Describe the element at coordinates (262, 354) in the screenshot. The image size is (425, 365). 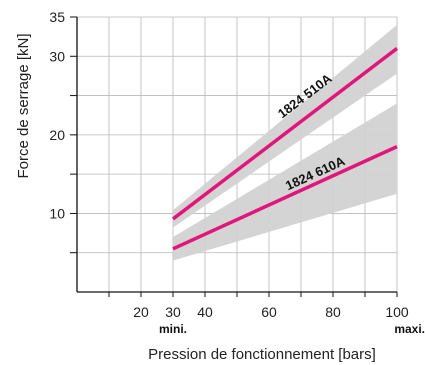
I see `x-axis-label: Pression de fonctionnement [bars]` at that location.